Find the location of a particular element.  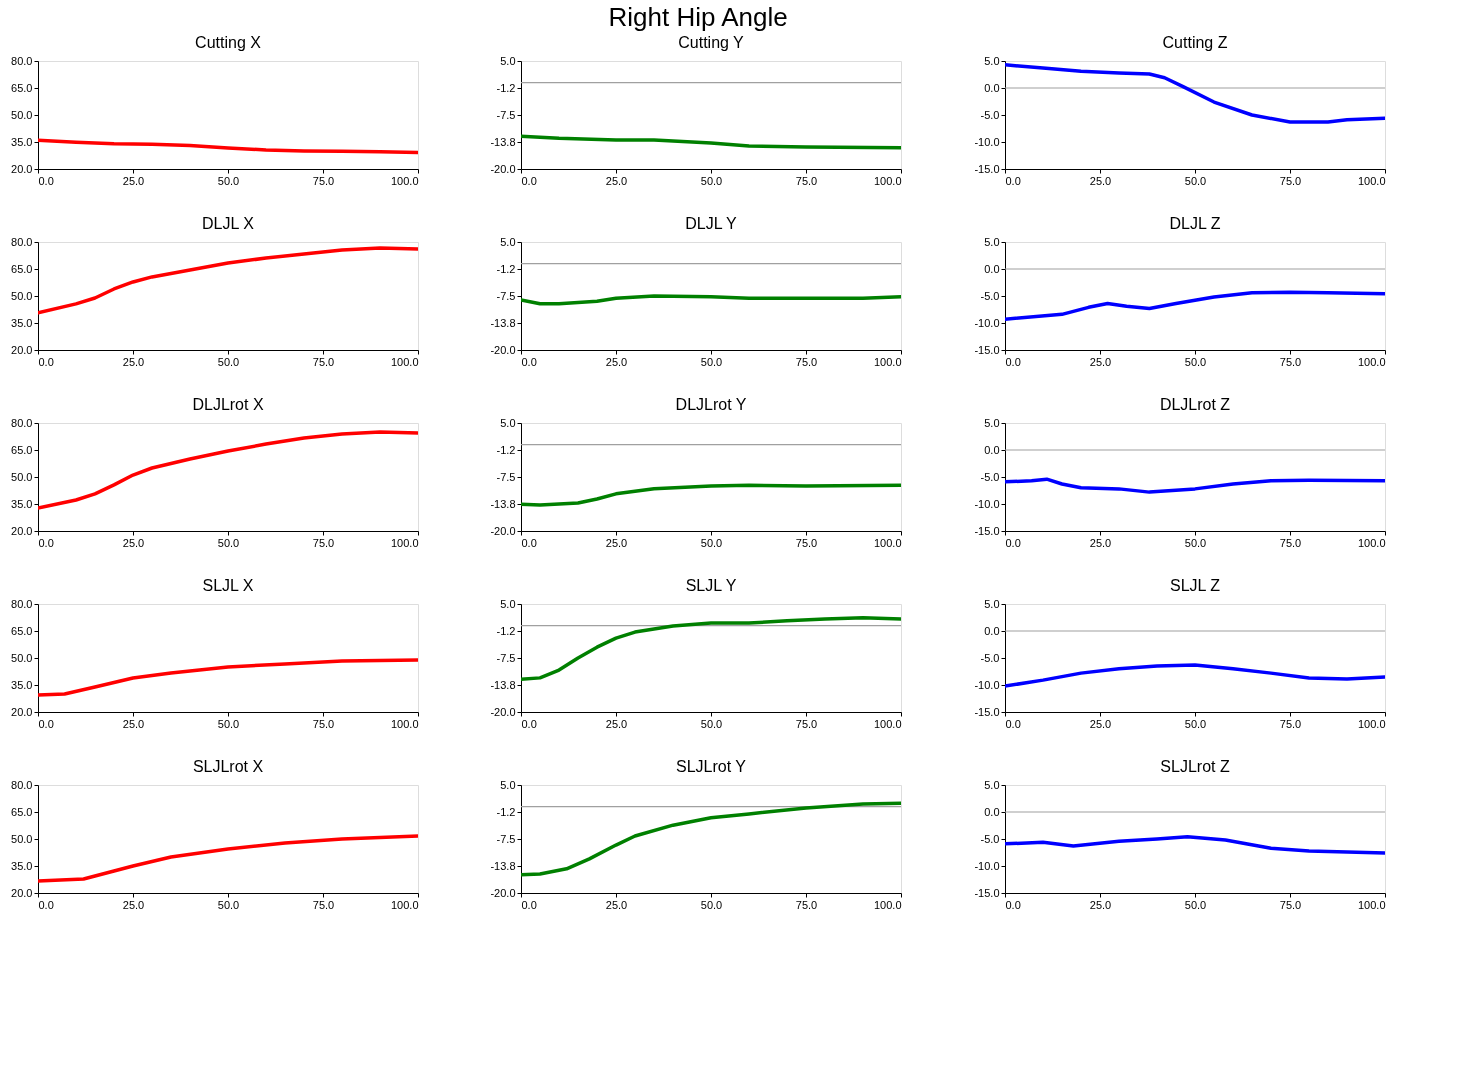

chart-title: SLJLrot X is located at coordinates (228, 766).